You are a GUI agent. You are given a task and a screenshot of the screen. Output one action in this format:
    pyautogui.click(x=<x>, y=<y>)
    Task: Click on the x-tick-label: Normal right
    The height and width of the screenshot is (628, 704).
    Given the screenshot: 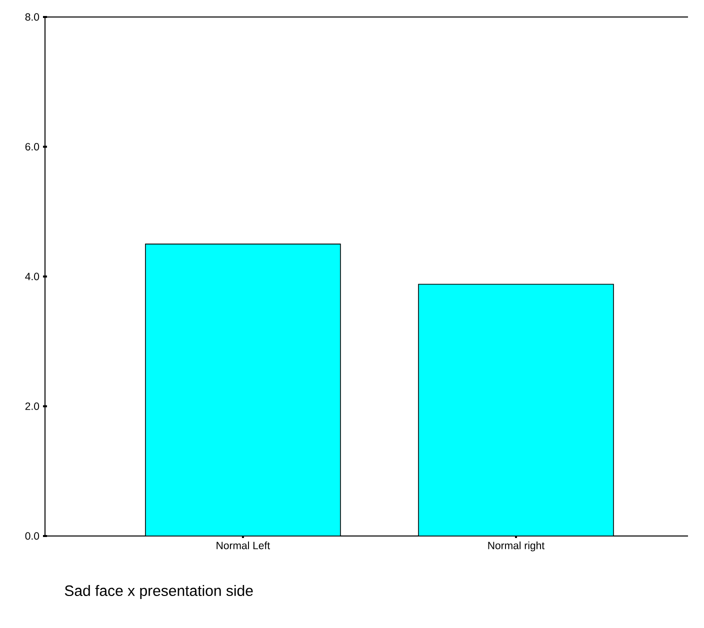 What is the action you would take?
    pyautogui.click(x=516, y=547)
    